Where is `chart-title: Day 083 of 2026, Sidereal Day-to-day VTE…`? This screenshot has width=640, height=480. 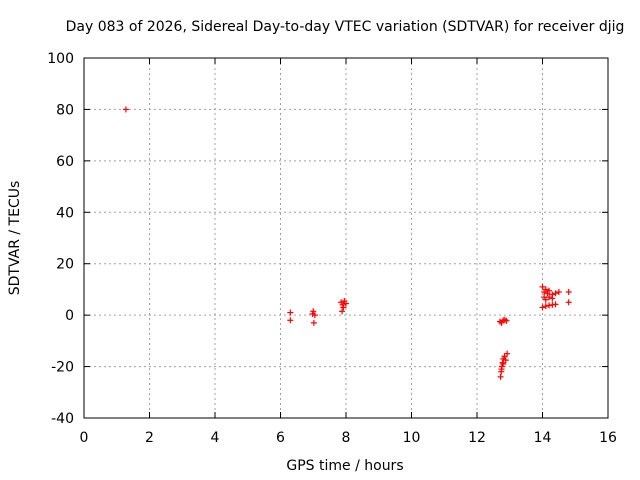
chart-title: Day 083 of 2026, Sidereal Day-to-day VTE… is located at coordinates (345, 27).